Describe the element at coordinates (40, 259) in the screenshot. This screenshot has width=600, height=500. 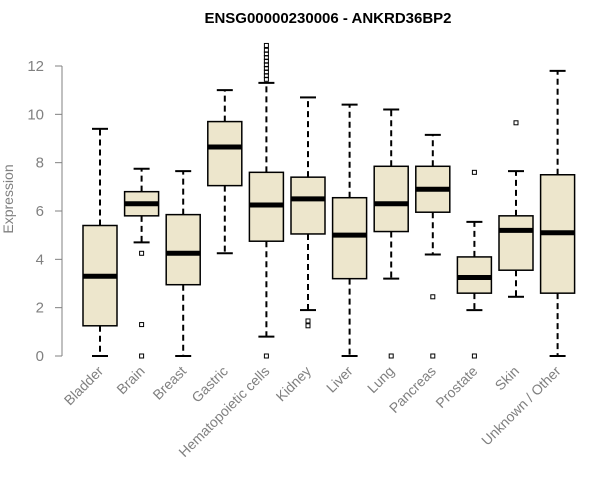
I see `y-tick-label: 4` at that location.